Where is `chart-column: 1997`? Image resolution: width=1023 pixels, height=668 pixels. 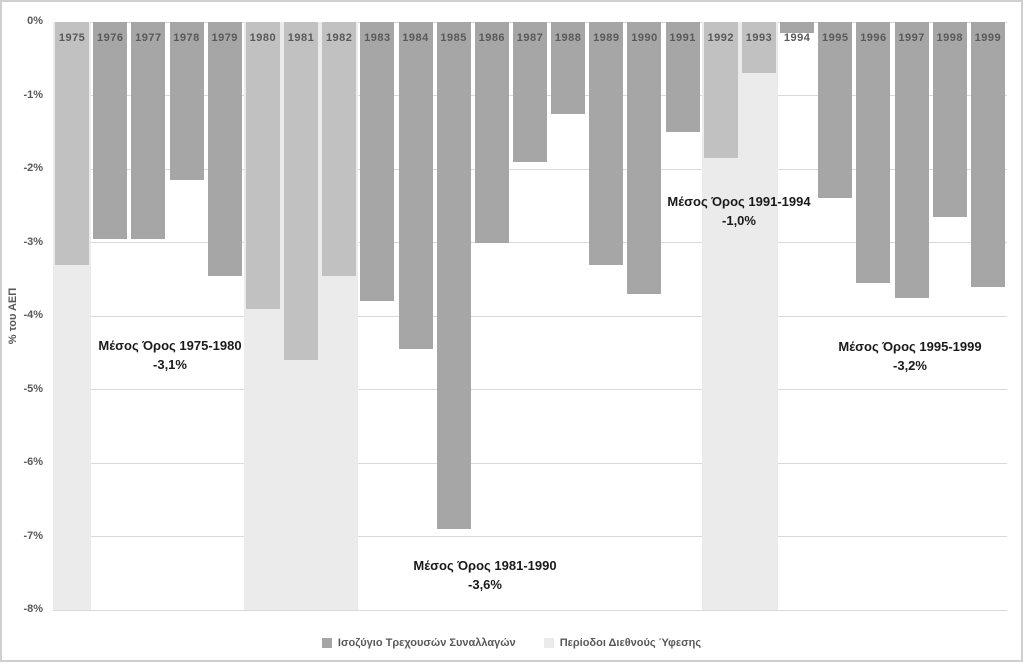
chart-column: 1997 is located at coordinates (912, 316).